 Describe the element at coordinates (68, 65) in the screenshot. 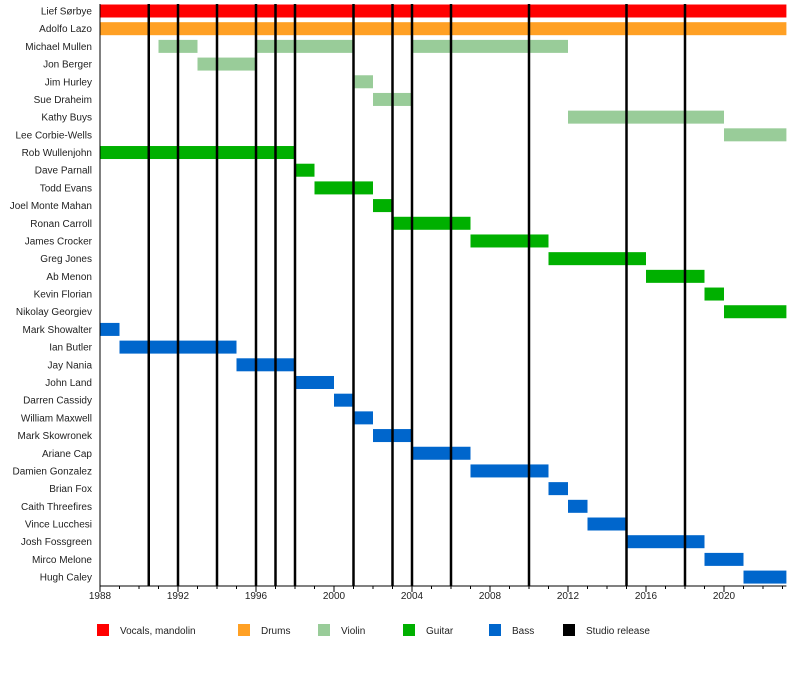

I see `member-label: Jon Berger` at that location.